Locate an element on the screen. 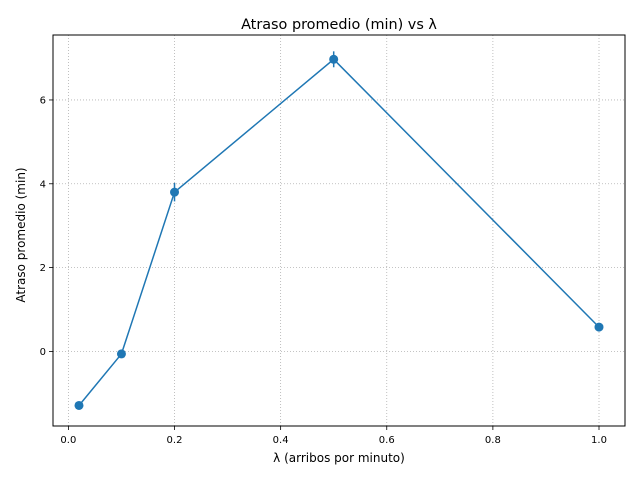 This screenshot has height=480, width=640. y-tick-label: 2 is located at coordinates (43, 268).